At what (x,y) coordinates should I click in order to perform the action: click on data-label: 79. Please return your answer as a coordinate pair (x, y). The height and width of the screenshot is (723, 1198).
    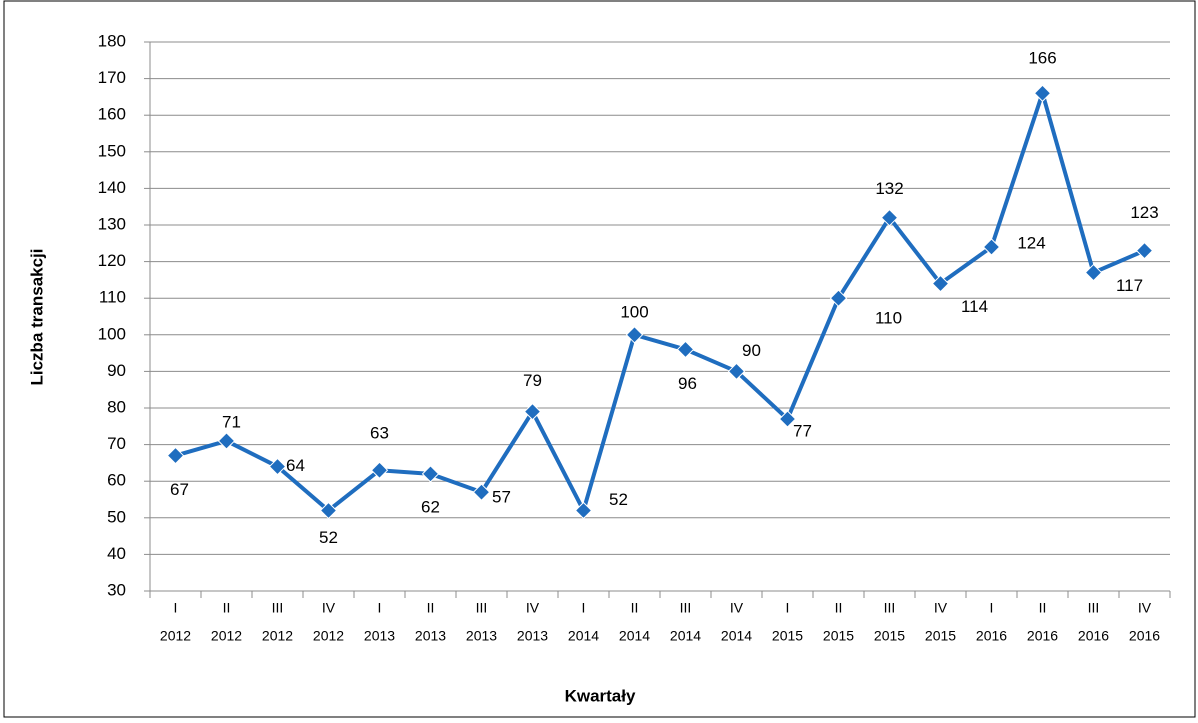
    Looking at the image, I should click on (532, 380).